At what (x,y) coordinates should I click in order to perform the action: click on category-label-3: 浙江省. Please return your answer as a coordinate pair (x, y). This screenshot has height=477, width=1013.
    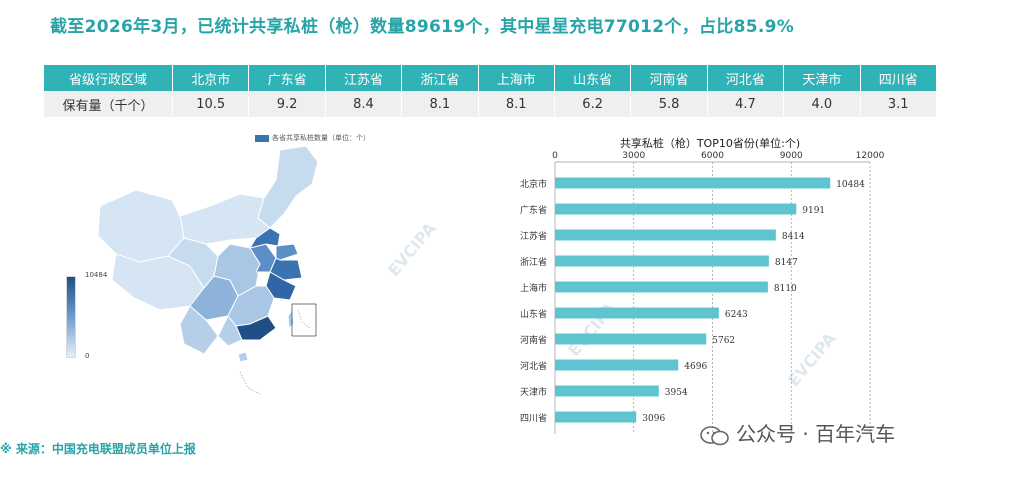
    Looking at the image, I should click on (533, 262).